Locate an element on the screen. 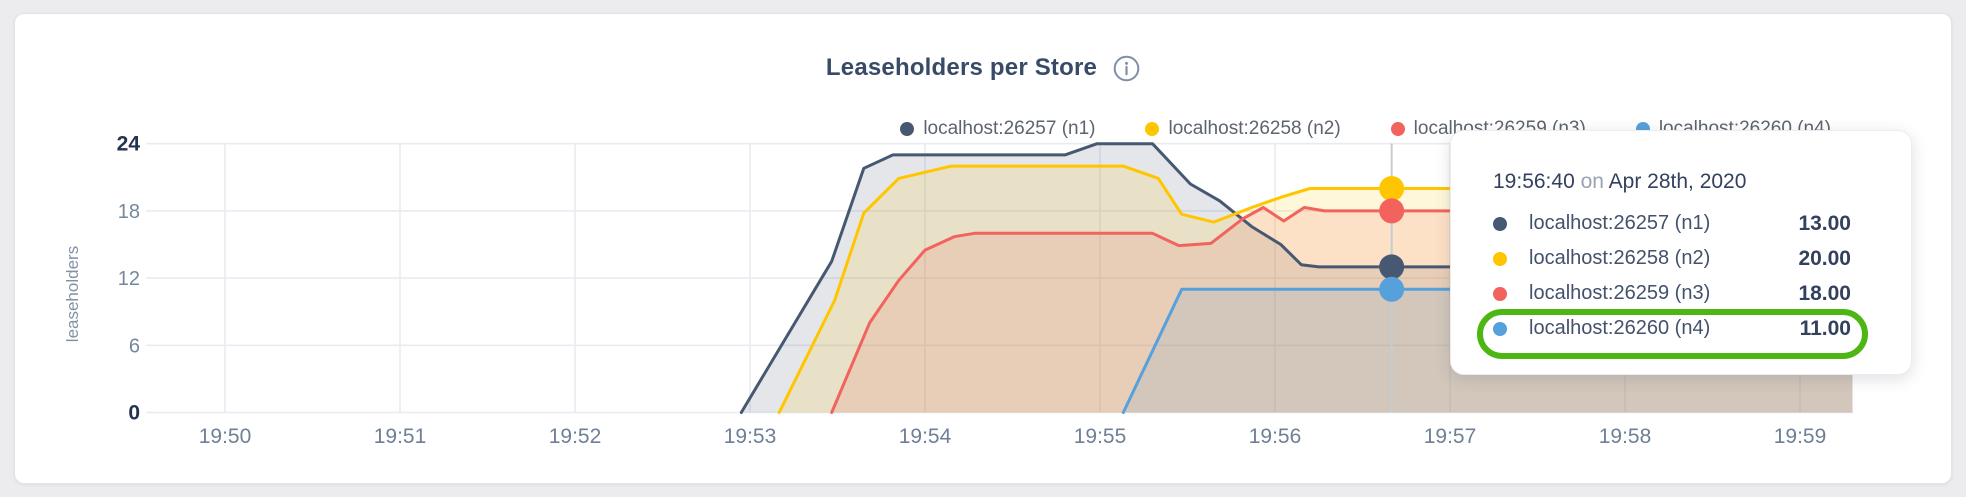 The height and width of the screenshot is (497, 1966). legend-label: localhost:26257 (n1) is located at coordinates (1009, 128).